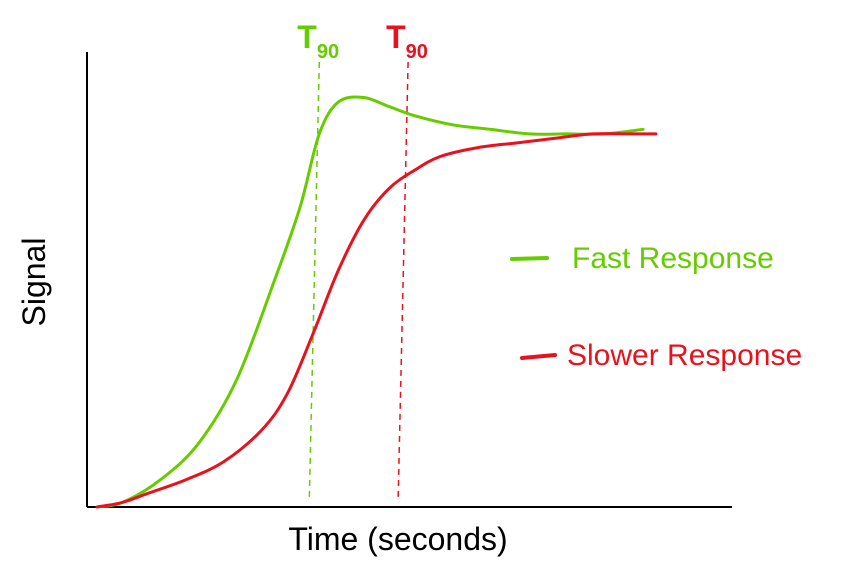  Describe the element at coordinates (538, 356) in the screenshot. I see `legend-swatch-slow` at that location.